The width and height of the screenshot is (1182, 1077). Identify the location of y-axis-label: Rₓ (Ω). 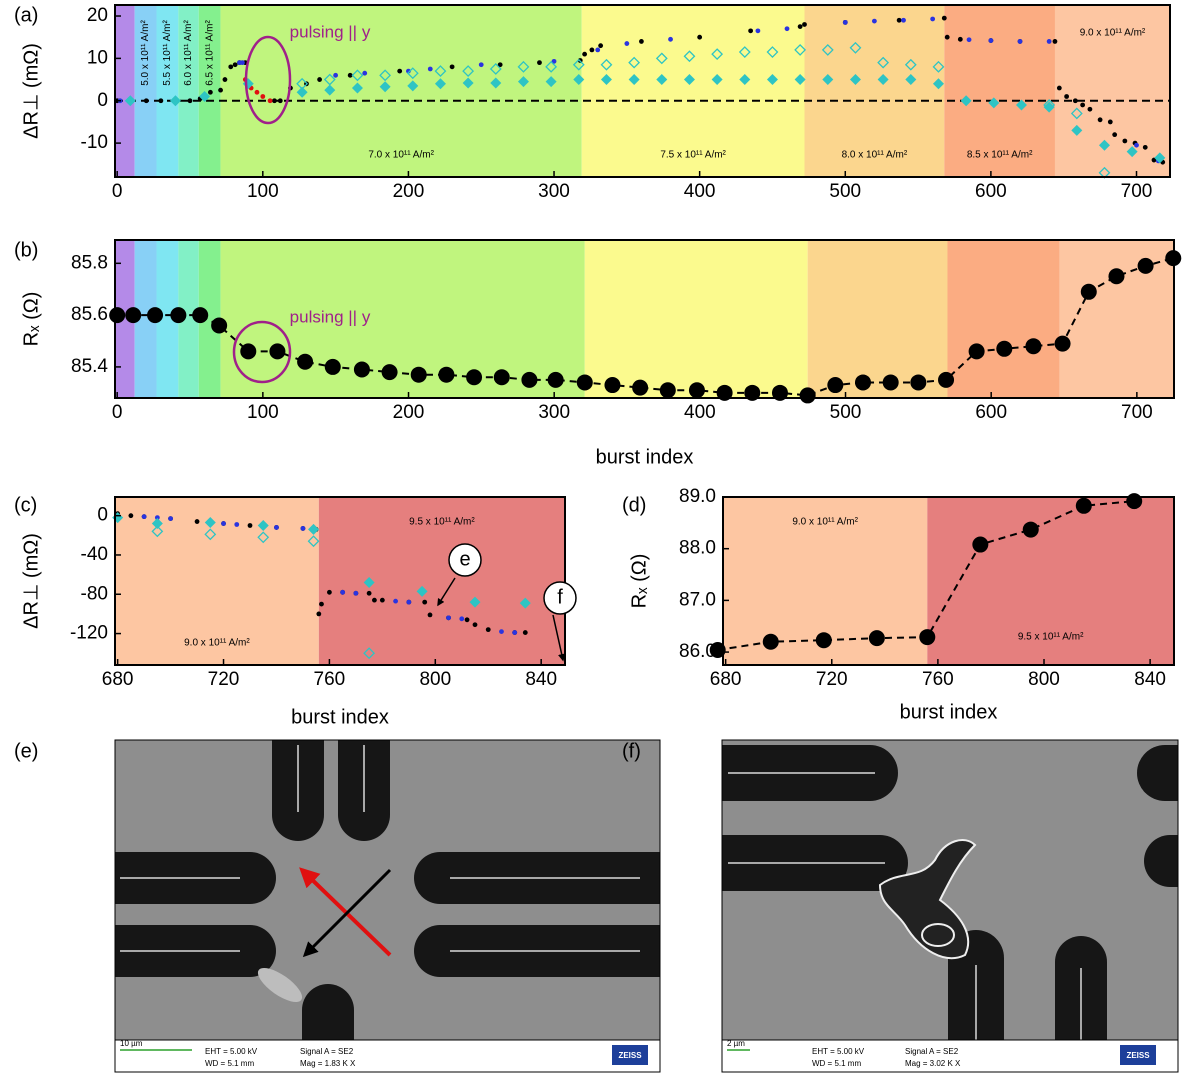
(31, 319).